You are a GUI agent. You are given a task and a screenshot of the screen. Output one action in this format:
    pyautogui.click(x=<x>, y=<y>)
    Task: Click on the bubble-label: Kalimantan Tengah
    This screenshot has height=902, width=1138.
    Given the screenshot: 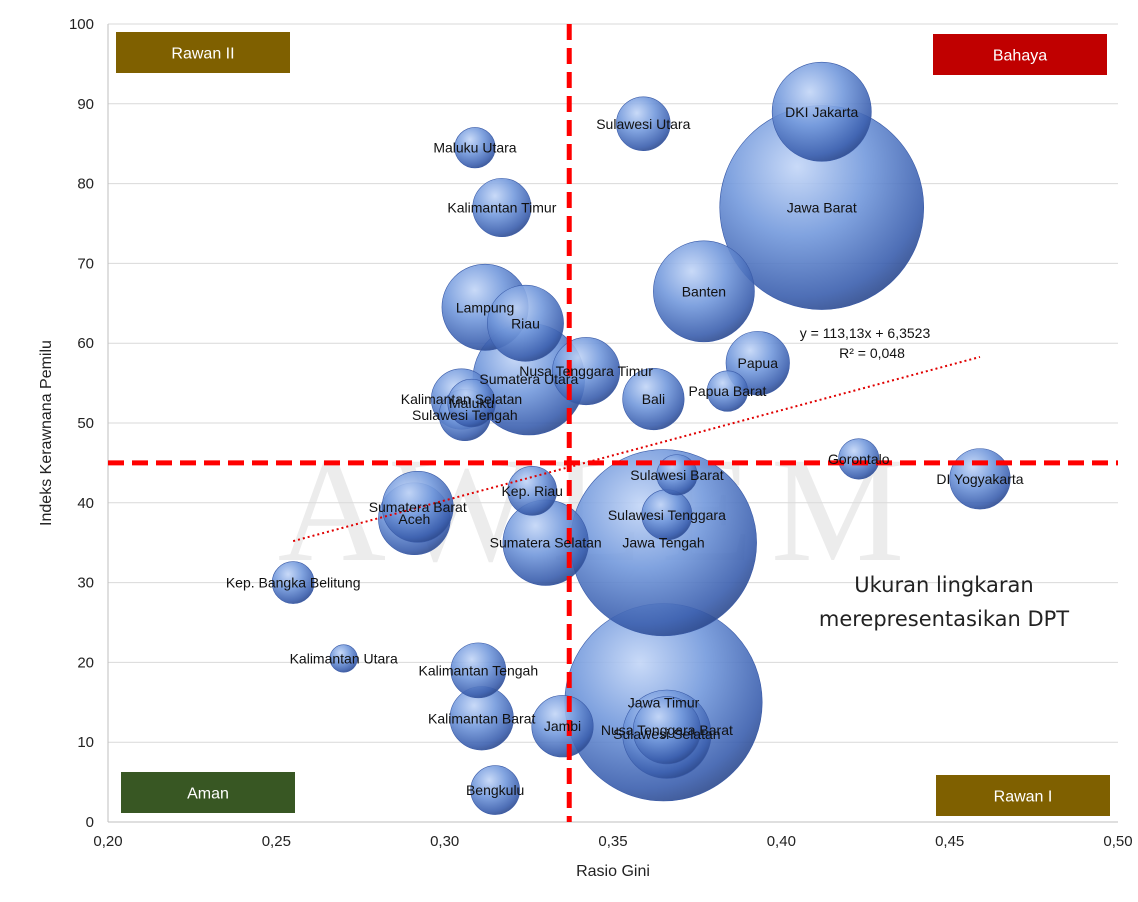 What is the action you would take?
    pyautogui.click(x=479, y=670)
    